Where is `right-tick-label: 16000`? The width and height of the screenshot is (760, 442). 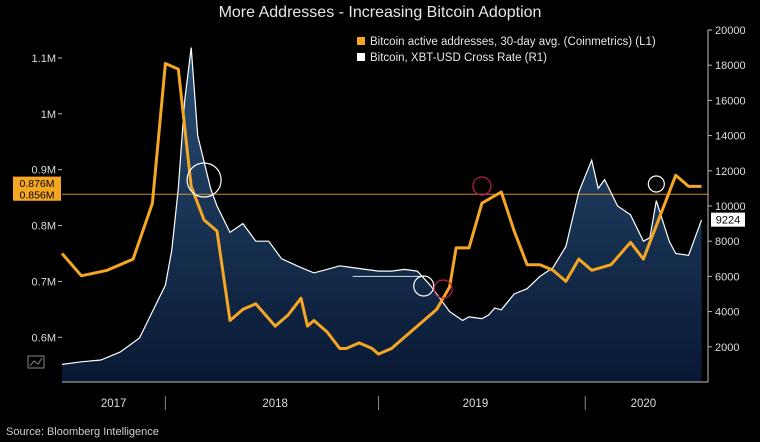 right-tick-label: 16000 is located at coordinates (730, 101).